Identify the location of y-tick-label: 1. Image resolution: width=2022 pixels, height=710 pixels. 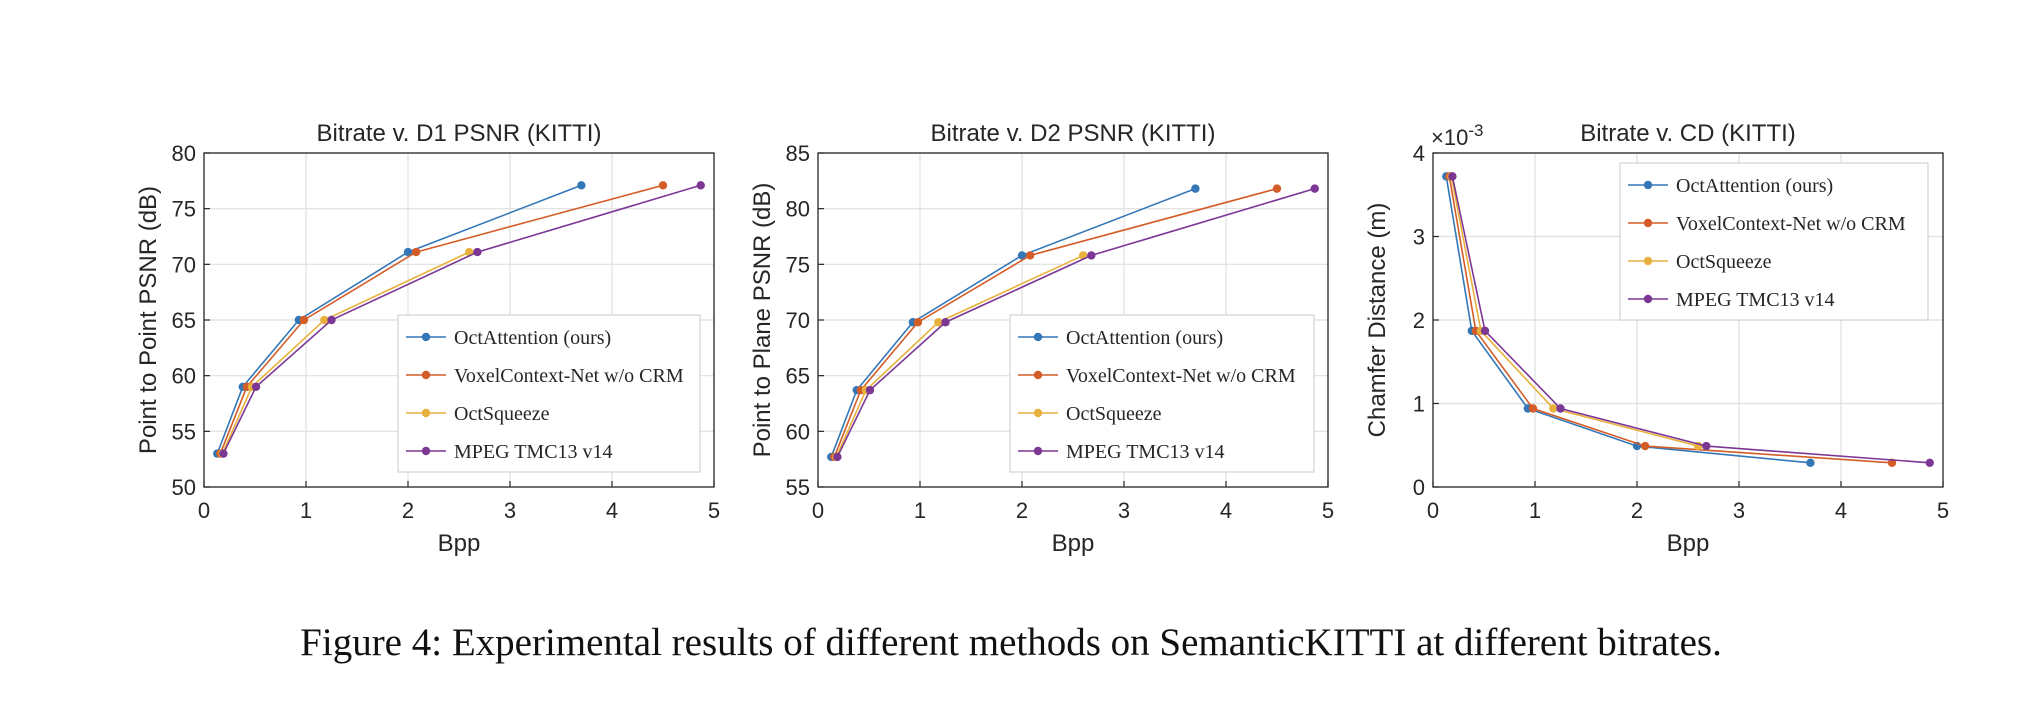
(1419, 404).